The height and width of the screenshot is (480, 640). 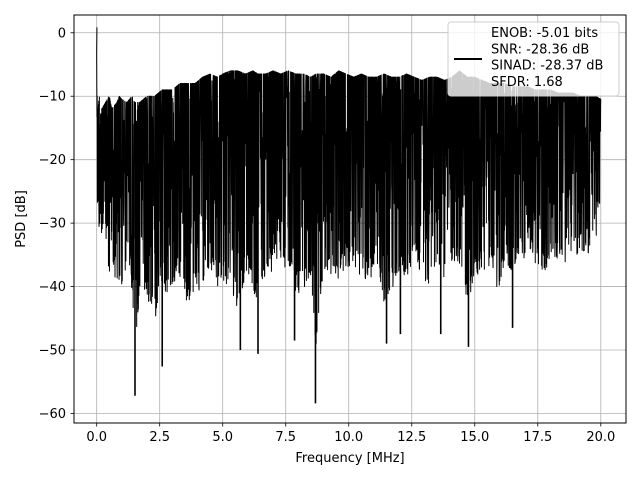 What do you see at coordinates (21, 219) in the screenshot?
I see `y-axis-label: PSD [dB]` at bounding box center [21, 219].